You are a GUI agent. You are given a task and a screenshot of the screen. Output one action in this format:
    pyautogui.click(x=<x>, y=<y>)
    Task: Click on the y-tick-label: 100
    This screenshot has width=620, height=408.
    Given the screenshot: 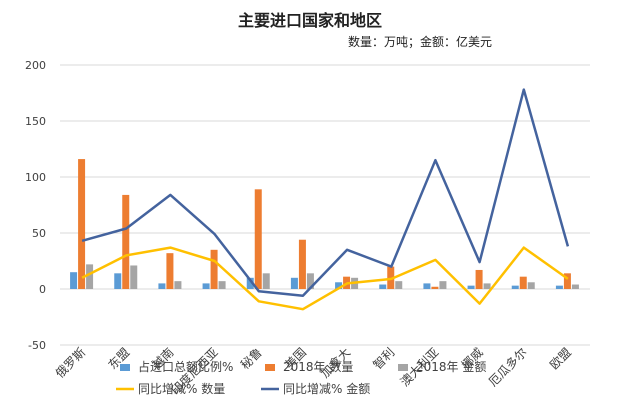 What is the action you would take?
    pyautogui.click(x=35, y=177)
    